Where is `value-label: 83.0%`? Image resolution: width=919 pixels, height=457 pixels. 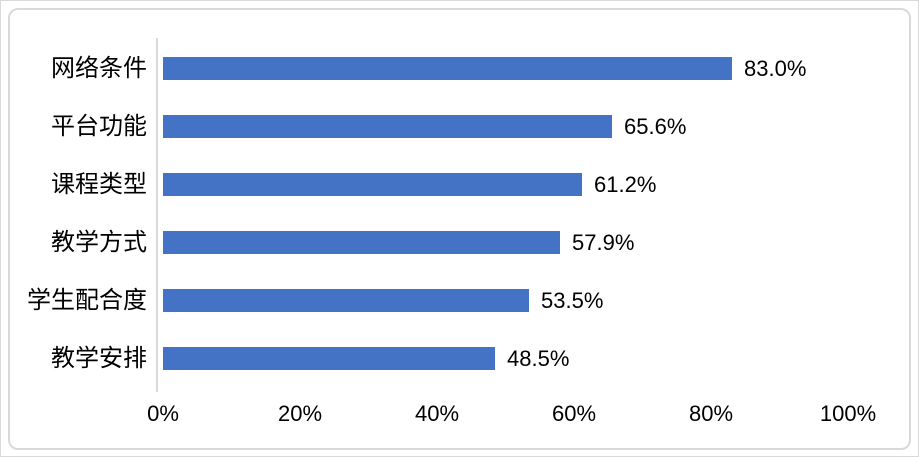
value-label: 83.0% is located at coordinates (775, 68).